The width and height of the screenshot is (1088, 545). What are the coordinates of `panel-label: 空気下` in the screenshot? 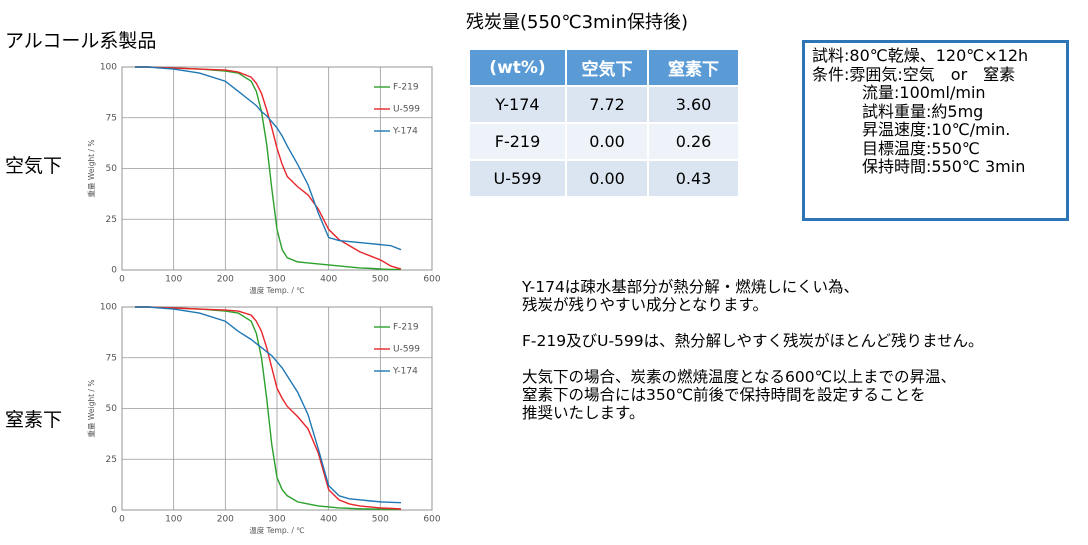 It's located at (34, 166).